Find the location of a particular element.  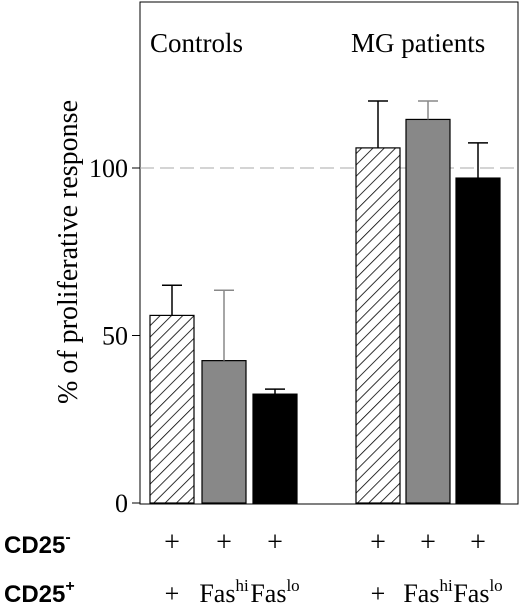

y-axis-label: % of proliferative response is located at coordinates (68, 252).